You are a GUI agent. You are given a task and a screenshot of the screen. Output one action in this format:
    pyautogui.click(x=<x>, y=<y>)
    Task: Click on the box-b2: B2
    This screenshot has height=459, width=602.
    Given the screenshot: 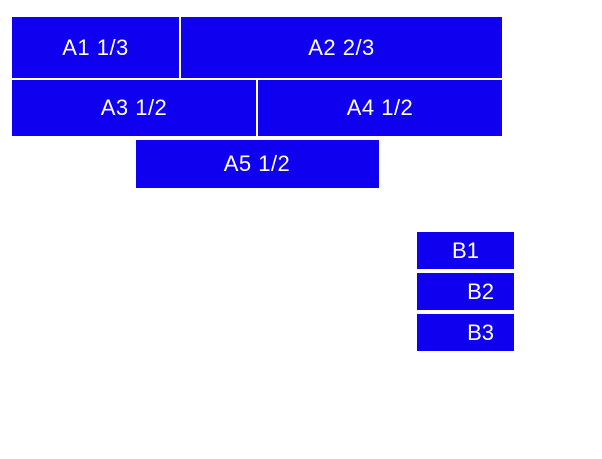 What is the action you would take?
    pyautogui.click(x=465, y=291)
    